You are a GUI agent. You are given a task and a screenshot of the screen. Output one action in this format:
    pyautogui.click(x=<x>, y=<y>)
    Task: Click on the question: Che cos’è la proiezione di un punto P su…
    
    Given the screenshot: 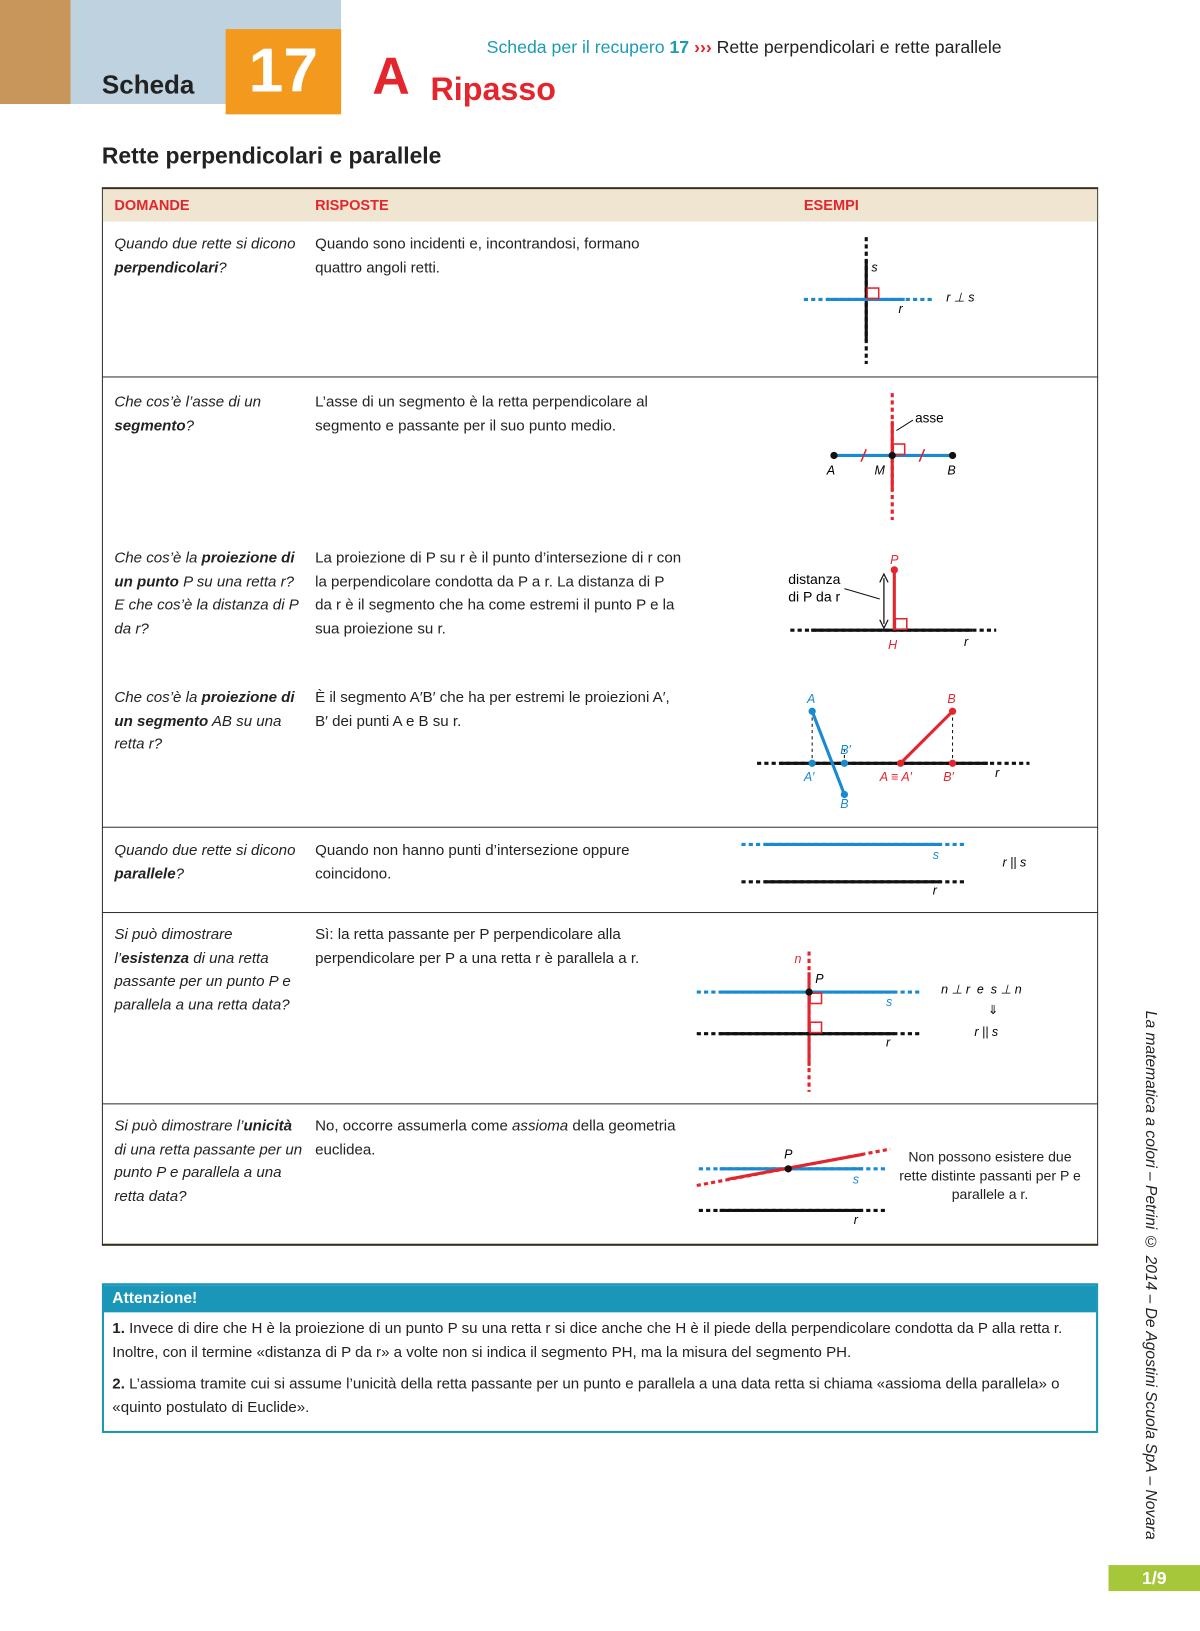 What is the action you would take?
    pyautogui.click(x=210, y=594)
    